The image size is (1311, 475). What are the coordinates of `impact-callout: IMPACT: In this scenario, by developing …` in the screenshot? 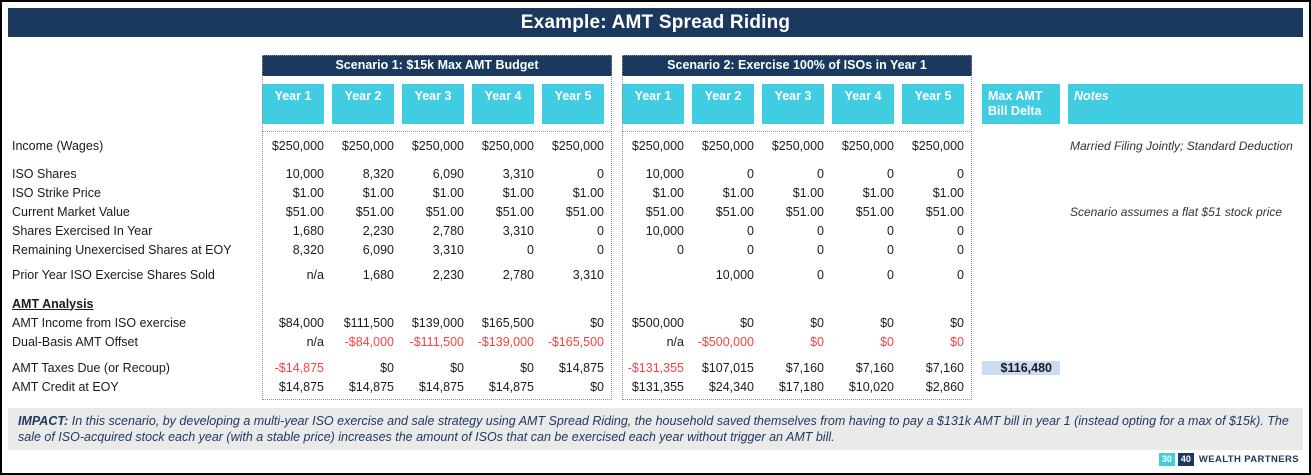 It's located at (655, 429).